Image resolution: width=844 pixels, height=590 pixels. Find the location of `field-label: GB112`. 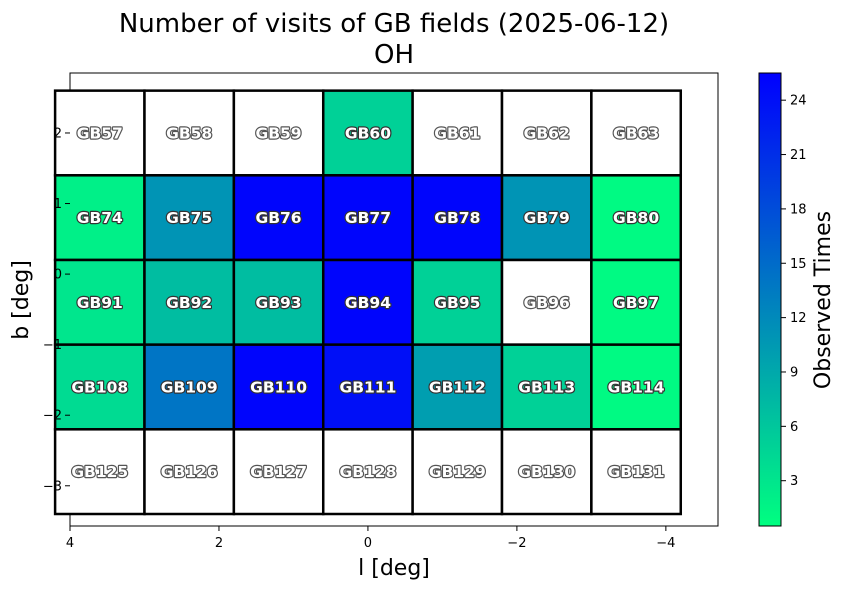

field-label: GB112 is located at coordinates (457, 387).